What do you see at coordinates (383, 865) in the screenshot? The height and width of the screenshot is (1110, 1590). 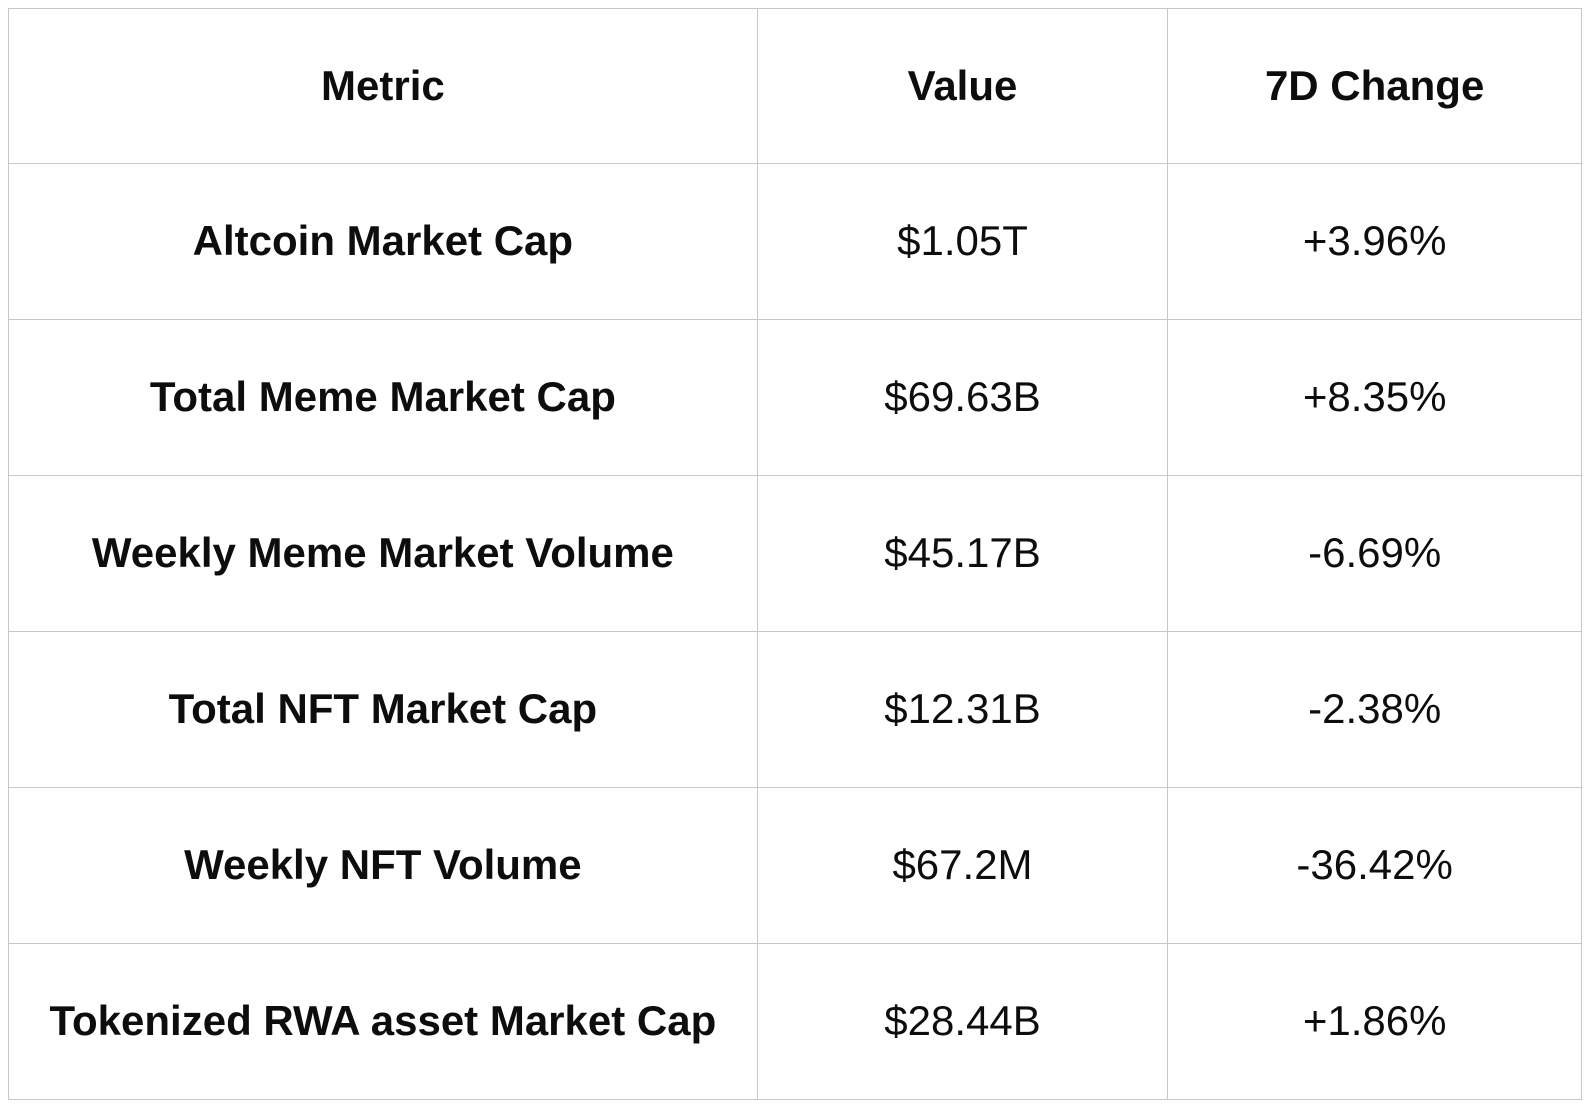 I see `metric-cell: Weekly NFT Volume` at bounding box center [383, 865].